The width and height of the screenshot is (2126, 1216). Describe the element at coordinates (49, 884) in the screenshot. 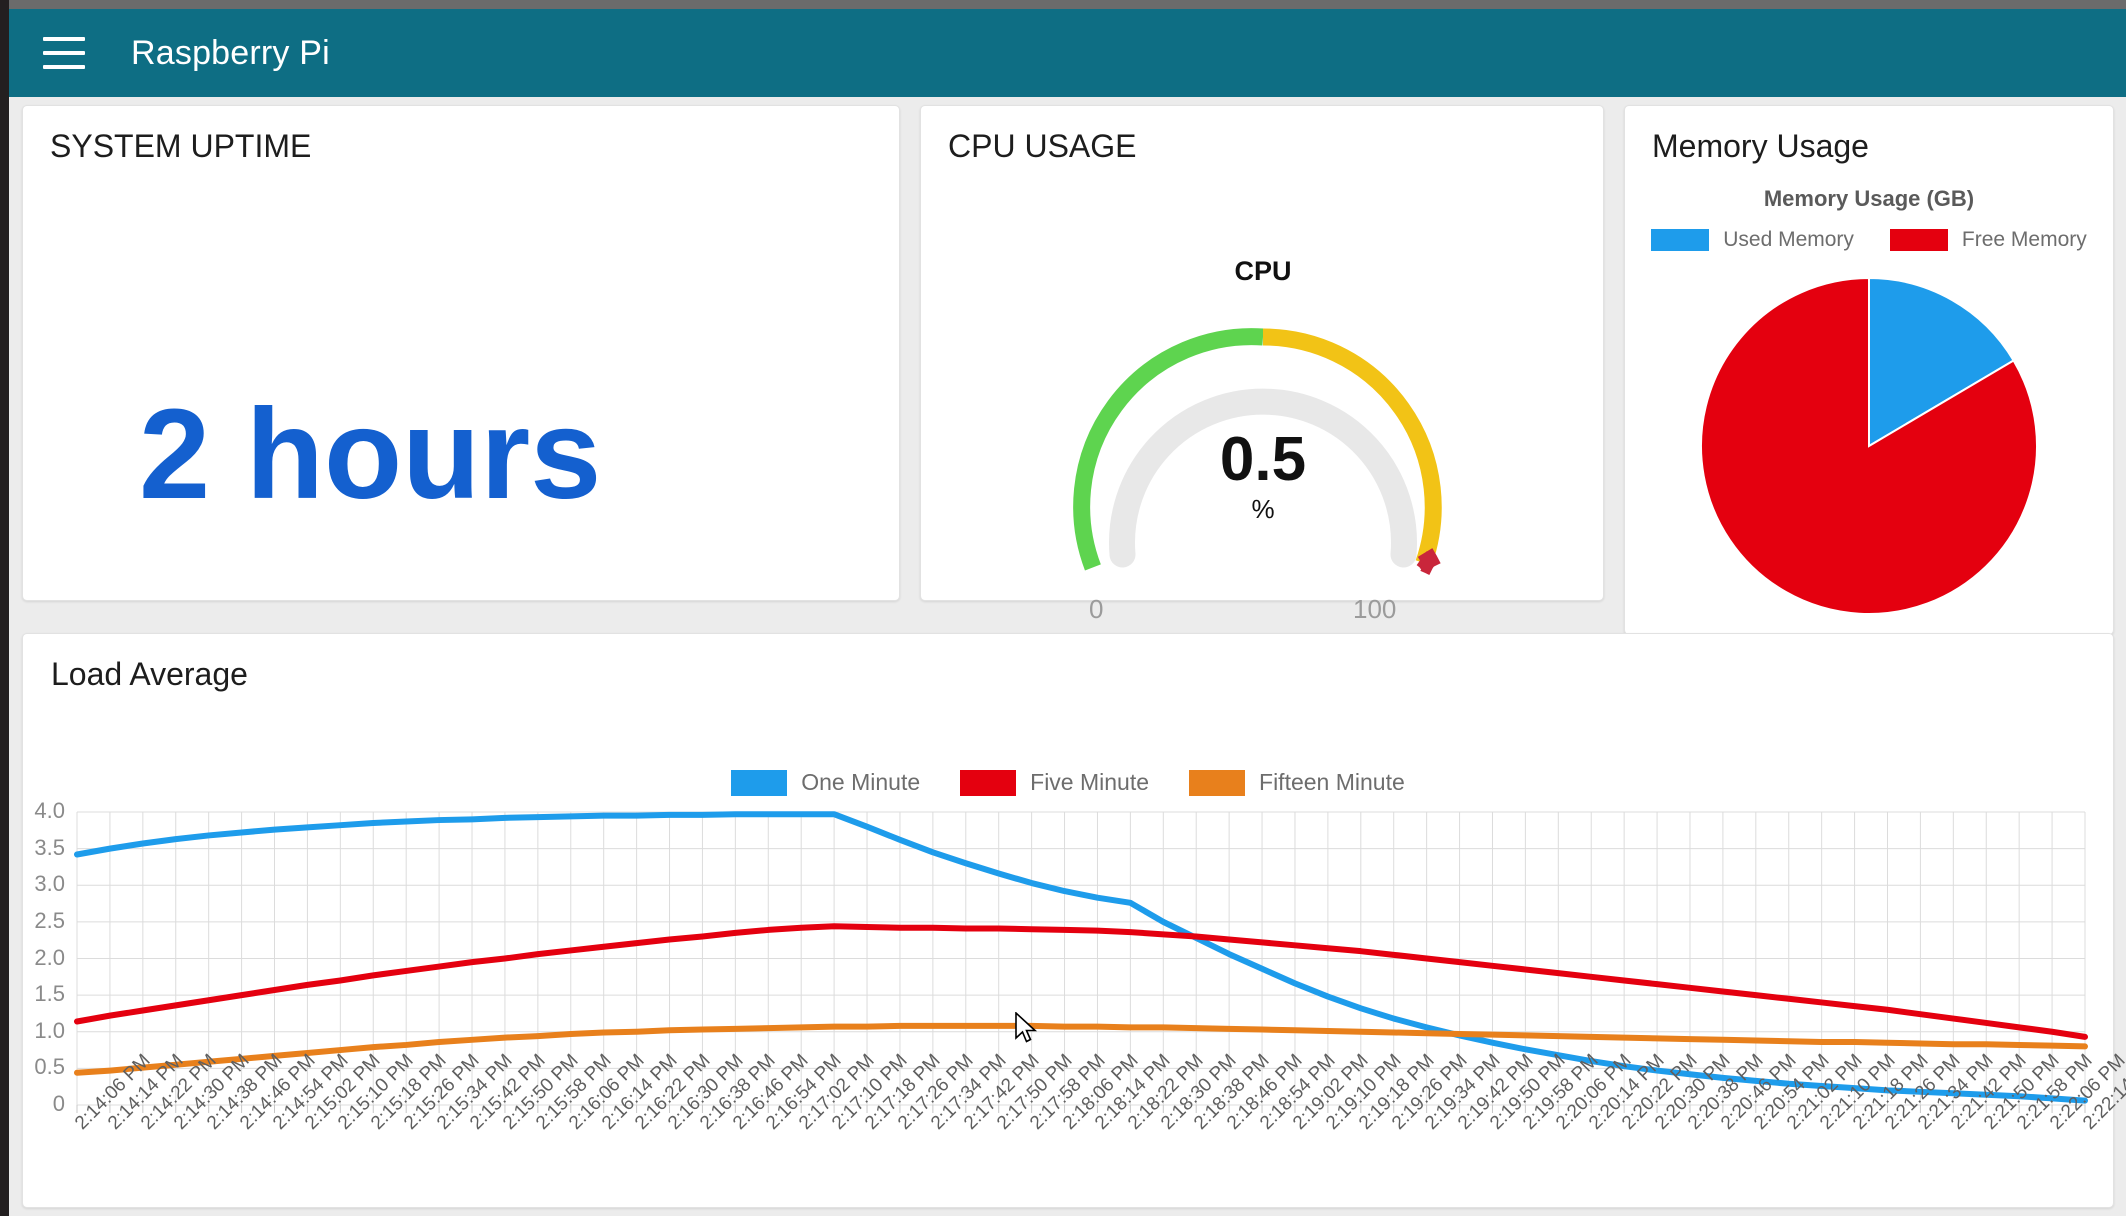

I see `y-axis-tick-label: 3.0` at that location.